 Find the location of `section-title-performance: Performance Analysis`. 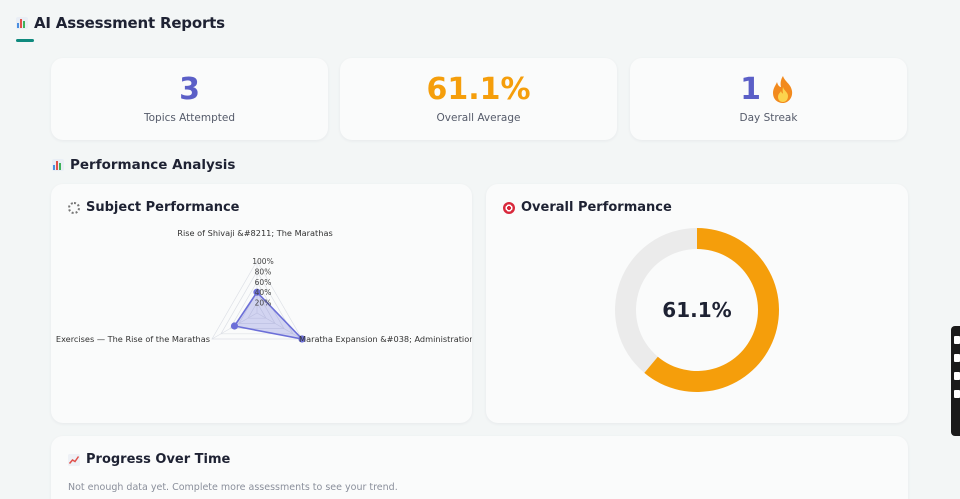

section-title-performance: Performance Analysis is located at coordinates (143, 165).